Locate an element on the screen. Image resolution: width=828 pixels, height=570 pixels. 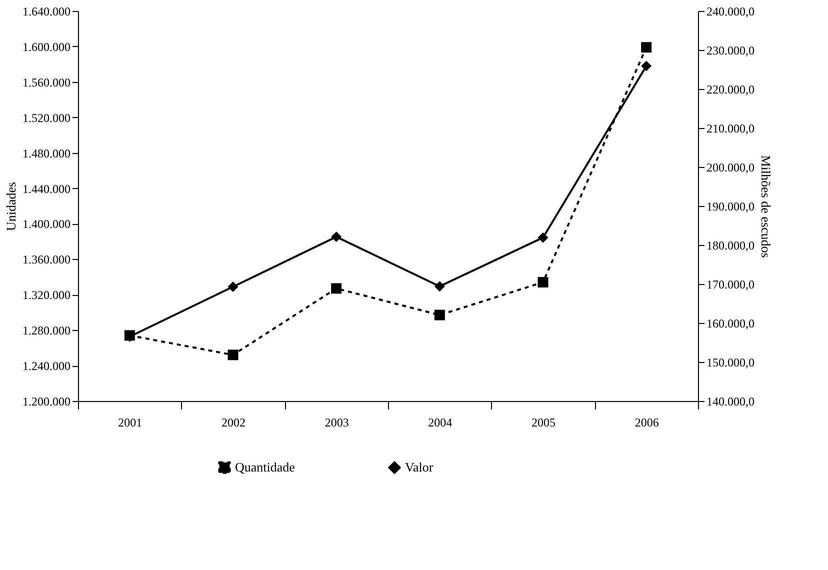
y2-tick-label: 210.000,0 is located at coordinates (730, 129).